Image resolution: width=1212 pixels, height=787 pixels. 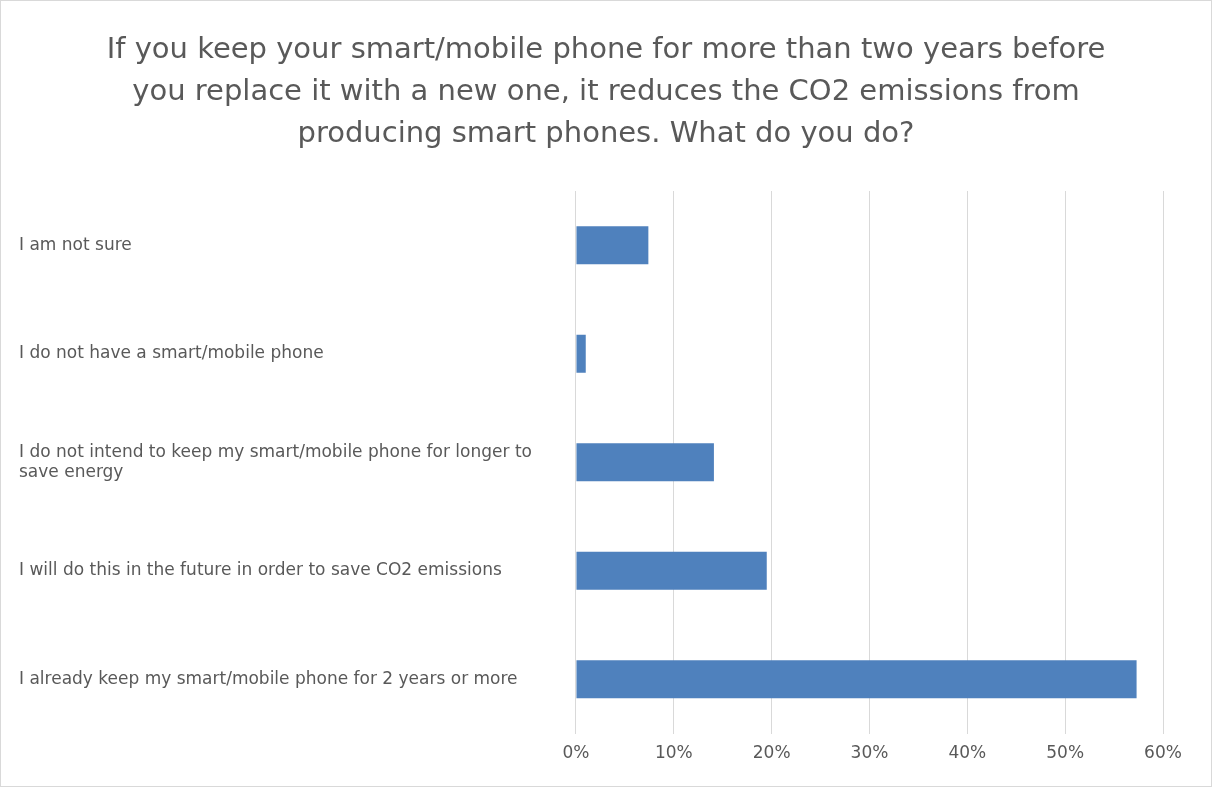 What do you see at coordinates (75, 243) in the screenshot?
I see `y-tick-label: I am not sure` at bounding box center [75, 243].